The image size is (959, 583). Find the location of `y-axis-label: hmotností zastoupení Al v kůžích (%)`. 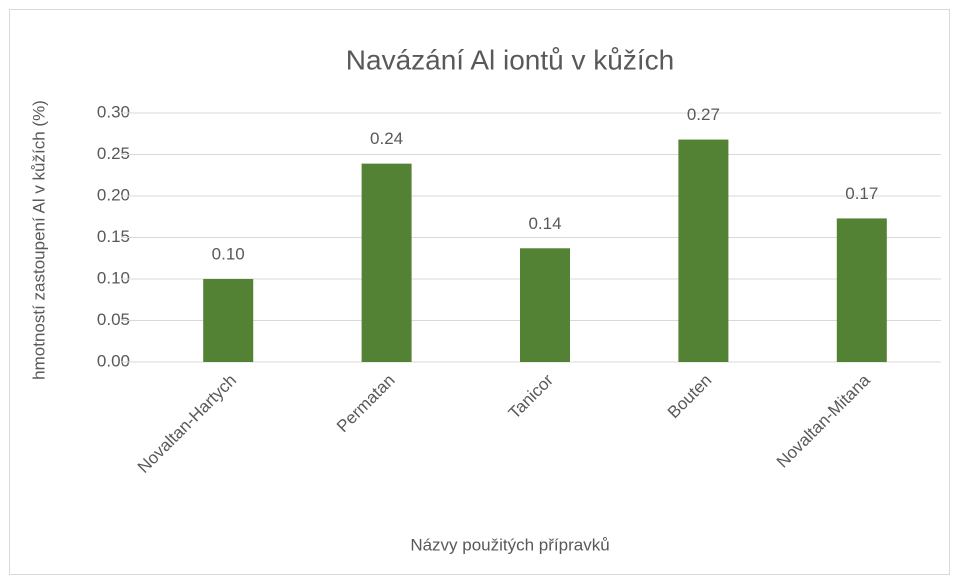

y-axis-label: hmotností zastoupení Al v kůžích (%) is located at coordinates (38, 240).